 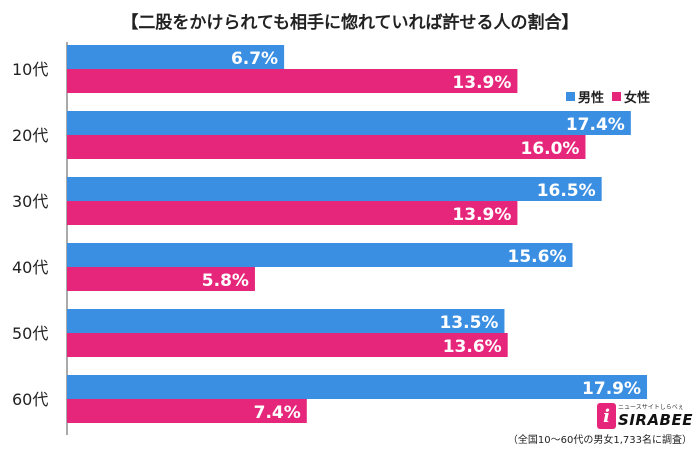 What do you see at coordinates (468, 323) in the screenshot?
I see `data-label-male: 13.5%` at bounding box center [468, 323].